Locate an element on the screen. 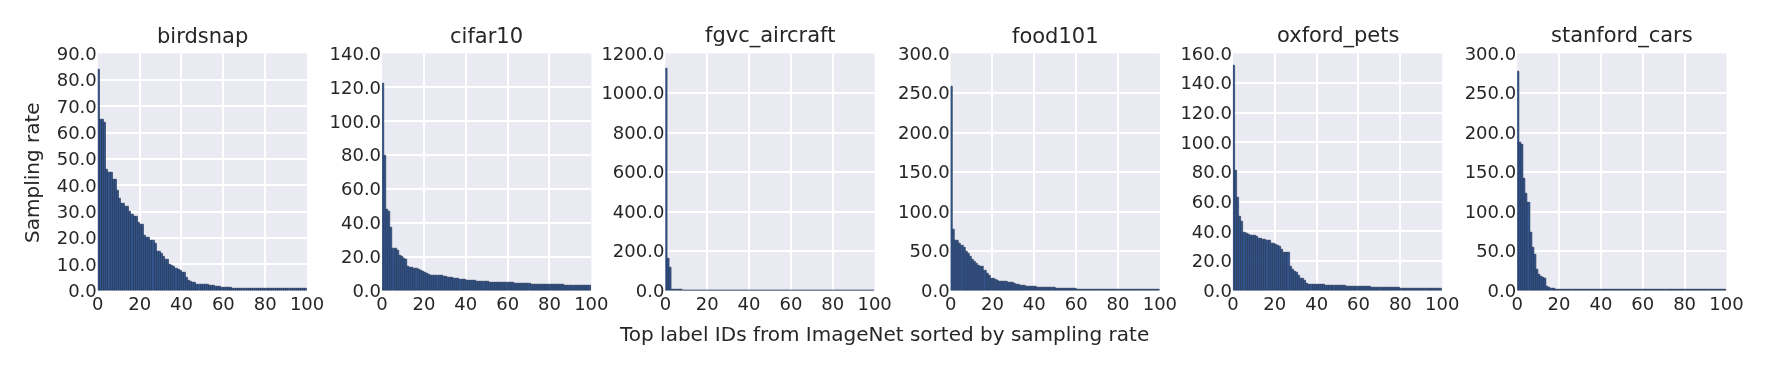 The width and height of the screenshot is (1779, 381). x-axis-title: Top label IDs from ImageNet sorted by sampling rate is located at coordinates (884, 334).